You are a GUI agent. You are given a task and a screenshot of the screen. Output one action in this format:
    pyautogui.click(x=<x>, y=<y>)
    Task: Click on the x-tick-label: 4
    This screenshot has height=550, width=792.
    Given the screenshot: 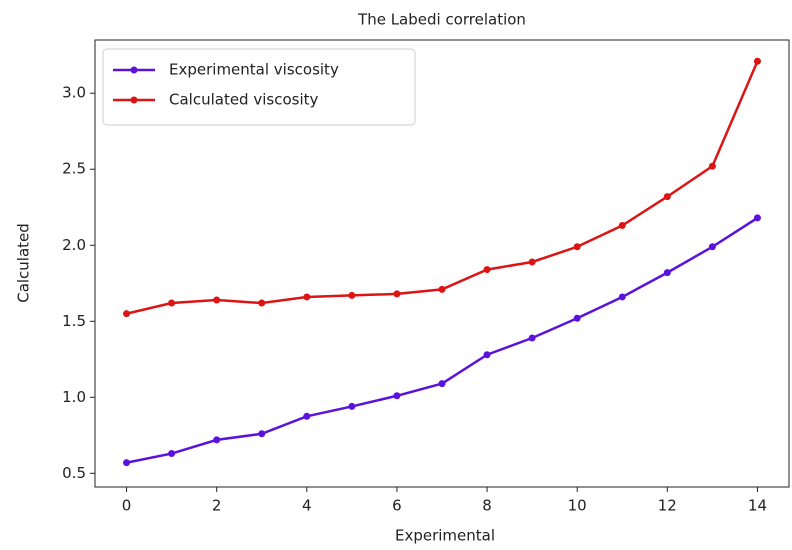 What is the action you would take?
    pyautogui.click(x=307, y=506)
    